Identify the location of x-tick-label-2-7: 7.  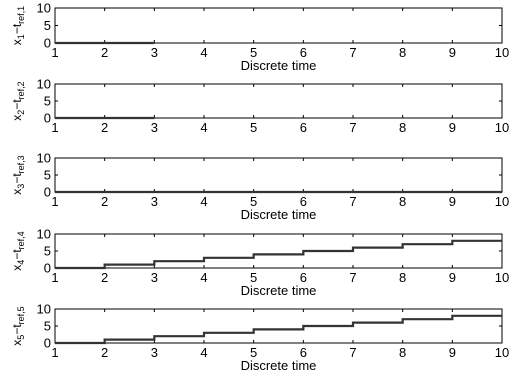
(352, 127).